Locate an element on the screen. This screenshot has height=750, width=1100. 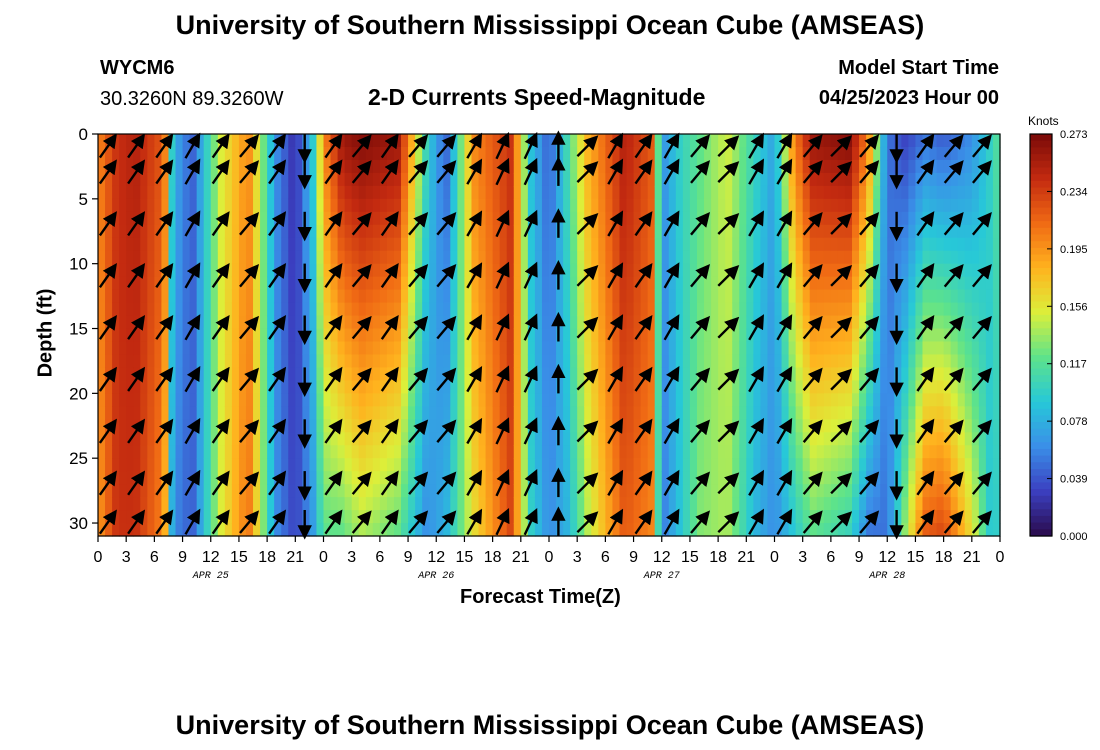
x-tick-label: 15 is located at coordinates (690, 557).